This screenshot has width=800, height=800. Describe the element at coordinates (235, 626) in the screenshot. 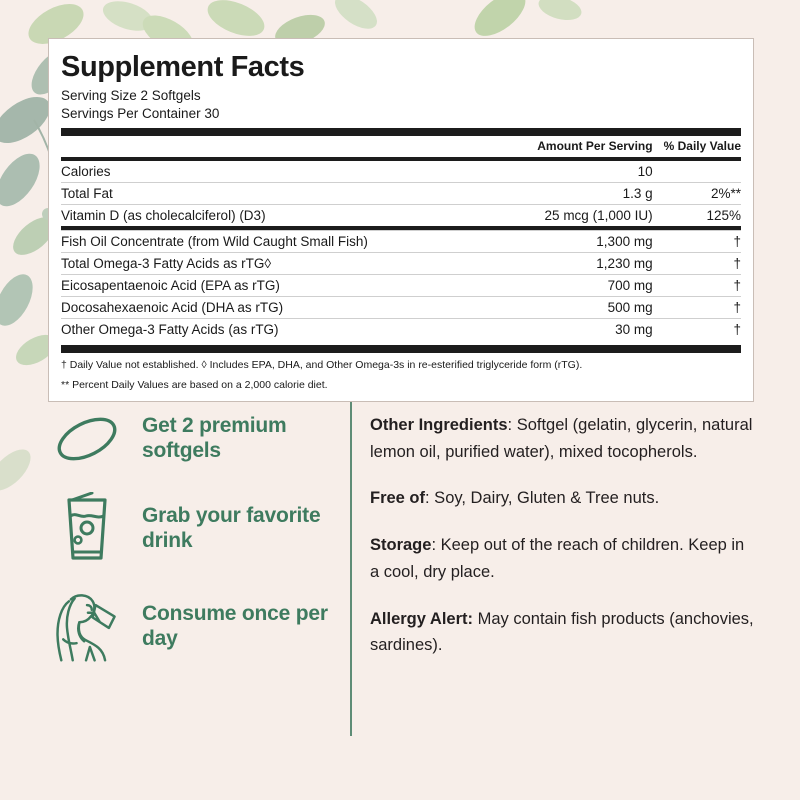

I see `how-to-step-3-label: Consume once per day` at that location.